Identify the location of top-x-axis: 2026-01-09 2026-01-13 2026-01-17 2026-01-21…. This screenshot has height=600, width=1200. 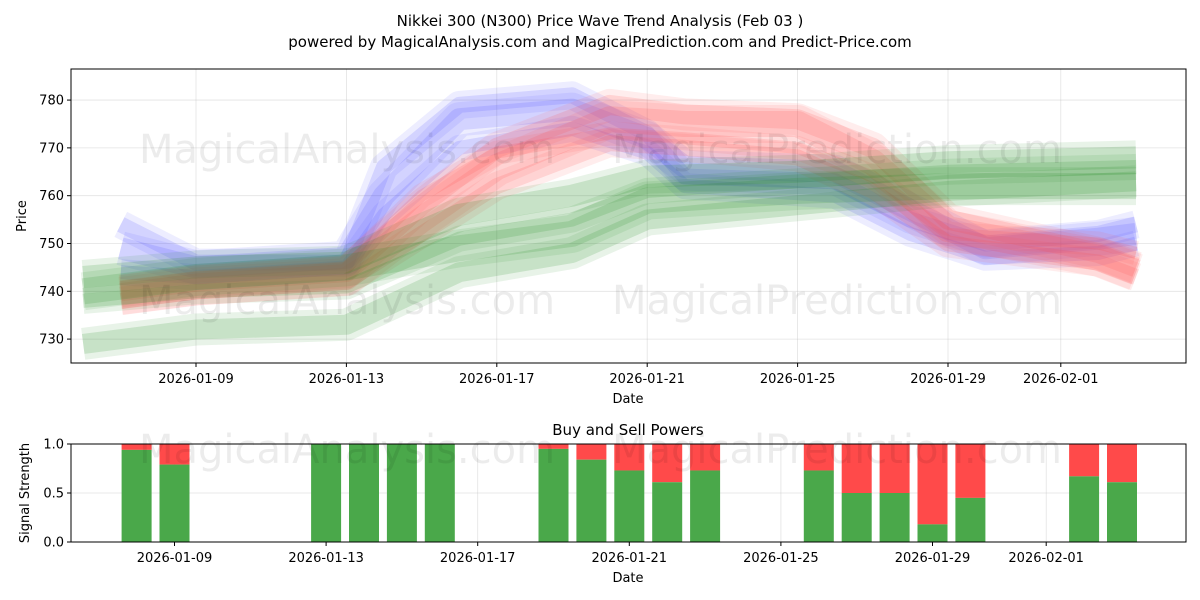
(628, 375).